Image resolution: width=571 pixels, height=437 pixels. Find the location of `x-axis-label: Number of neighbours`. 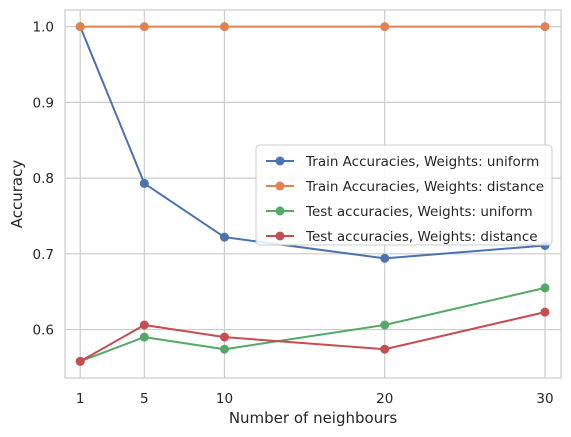

x-axis-label: Number of neighbours is located at coordinates (313, 418).